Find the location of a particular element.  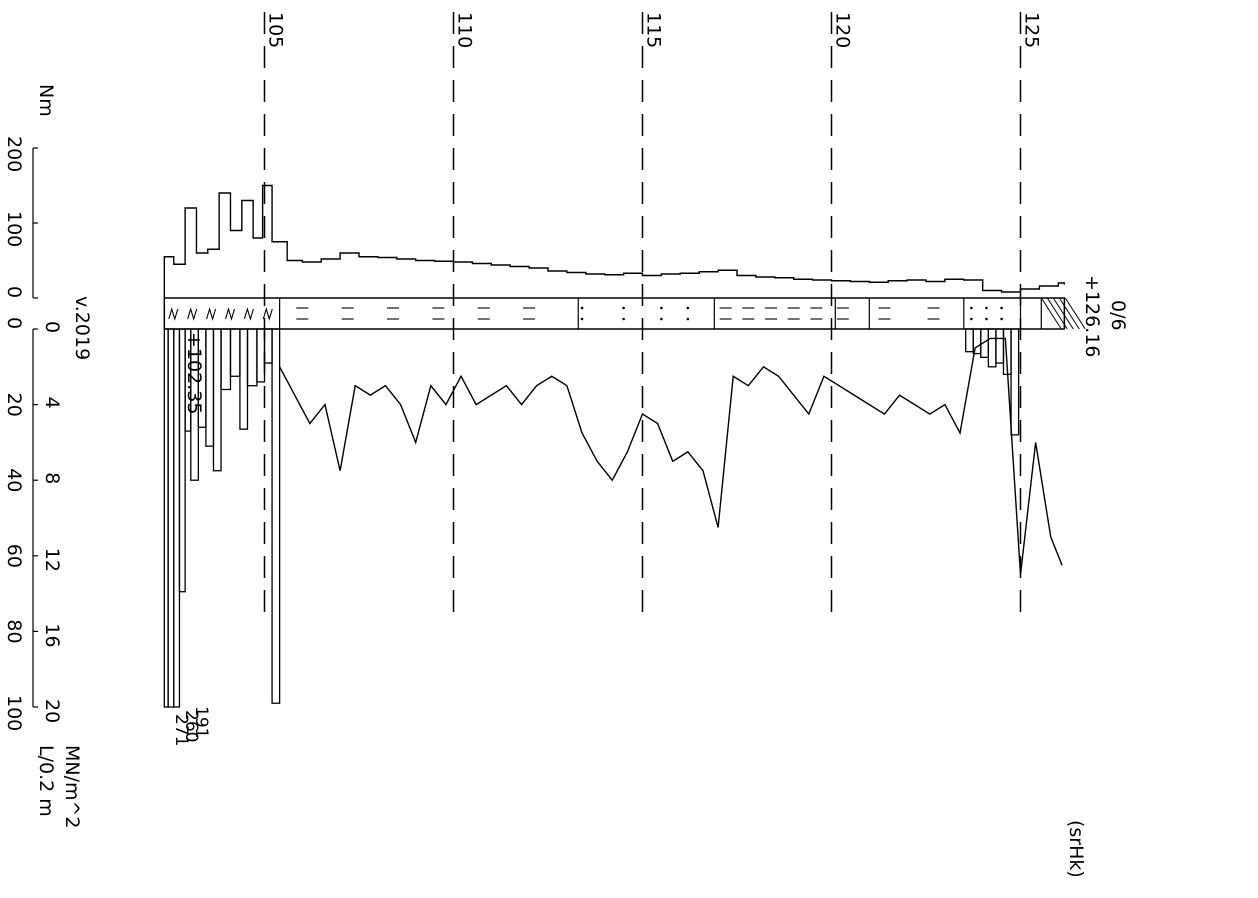

right-label: +126.16 is located at coordinates (1092, 316).